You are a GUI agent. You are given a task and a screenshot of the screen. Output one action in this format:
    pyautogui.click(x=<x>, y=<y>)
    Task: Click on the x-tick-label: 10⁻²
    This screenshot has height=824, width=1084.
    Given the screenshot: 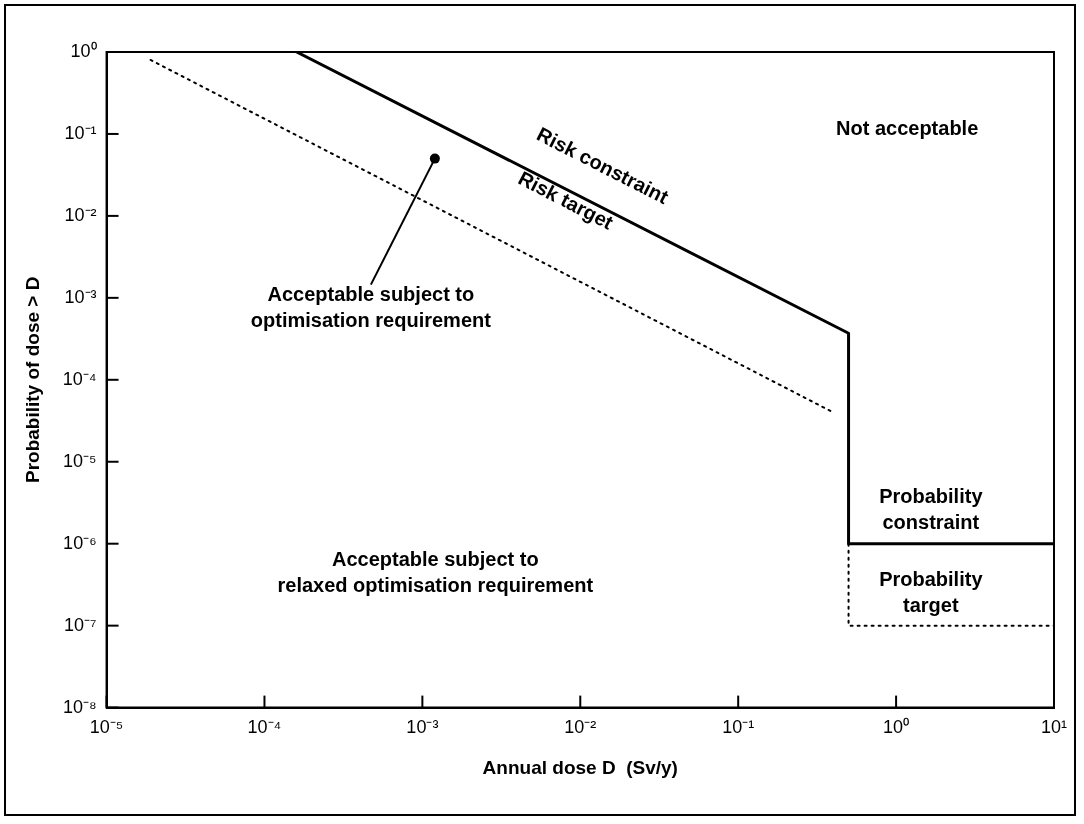 What is the action you would take?
    pyautogui.click(x=580, y=727)
    